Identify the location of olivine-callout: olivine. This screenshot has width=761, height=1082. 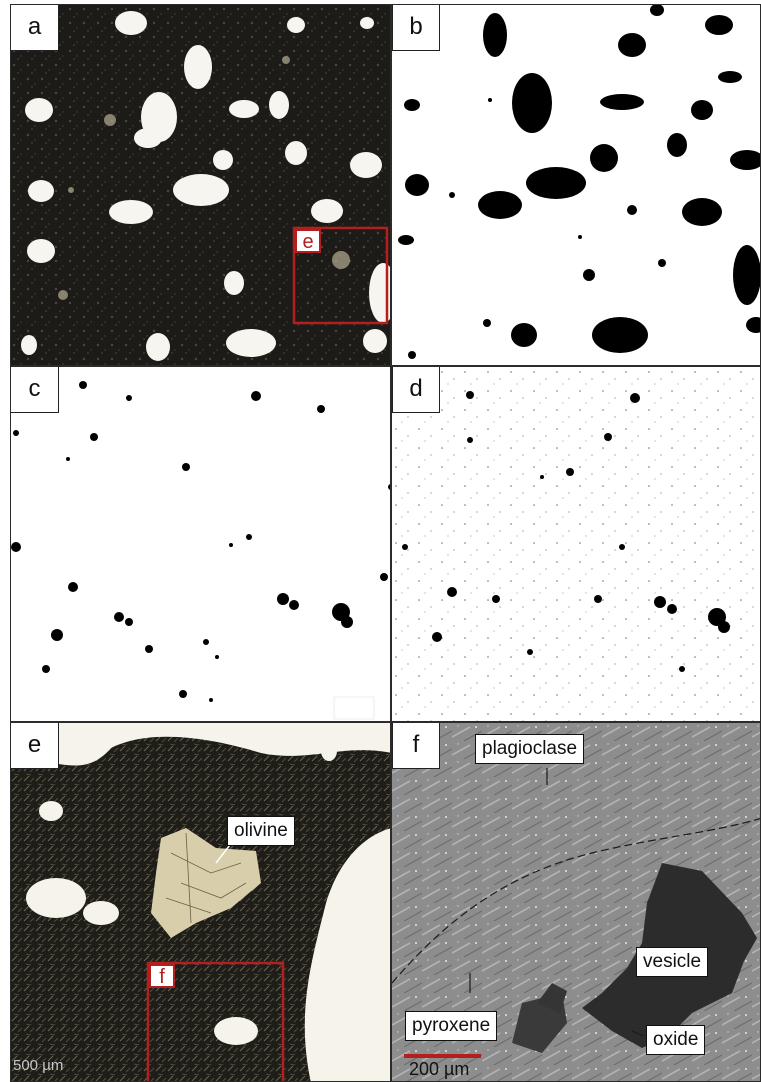
(261, 831).